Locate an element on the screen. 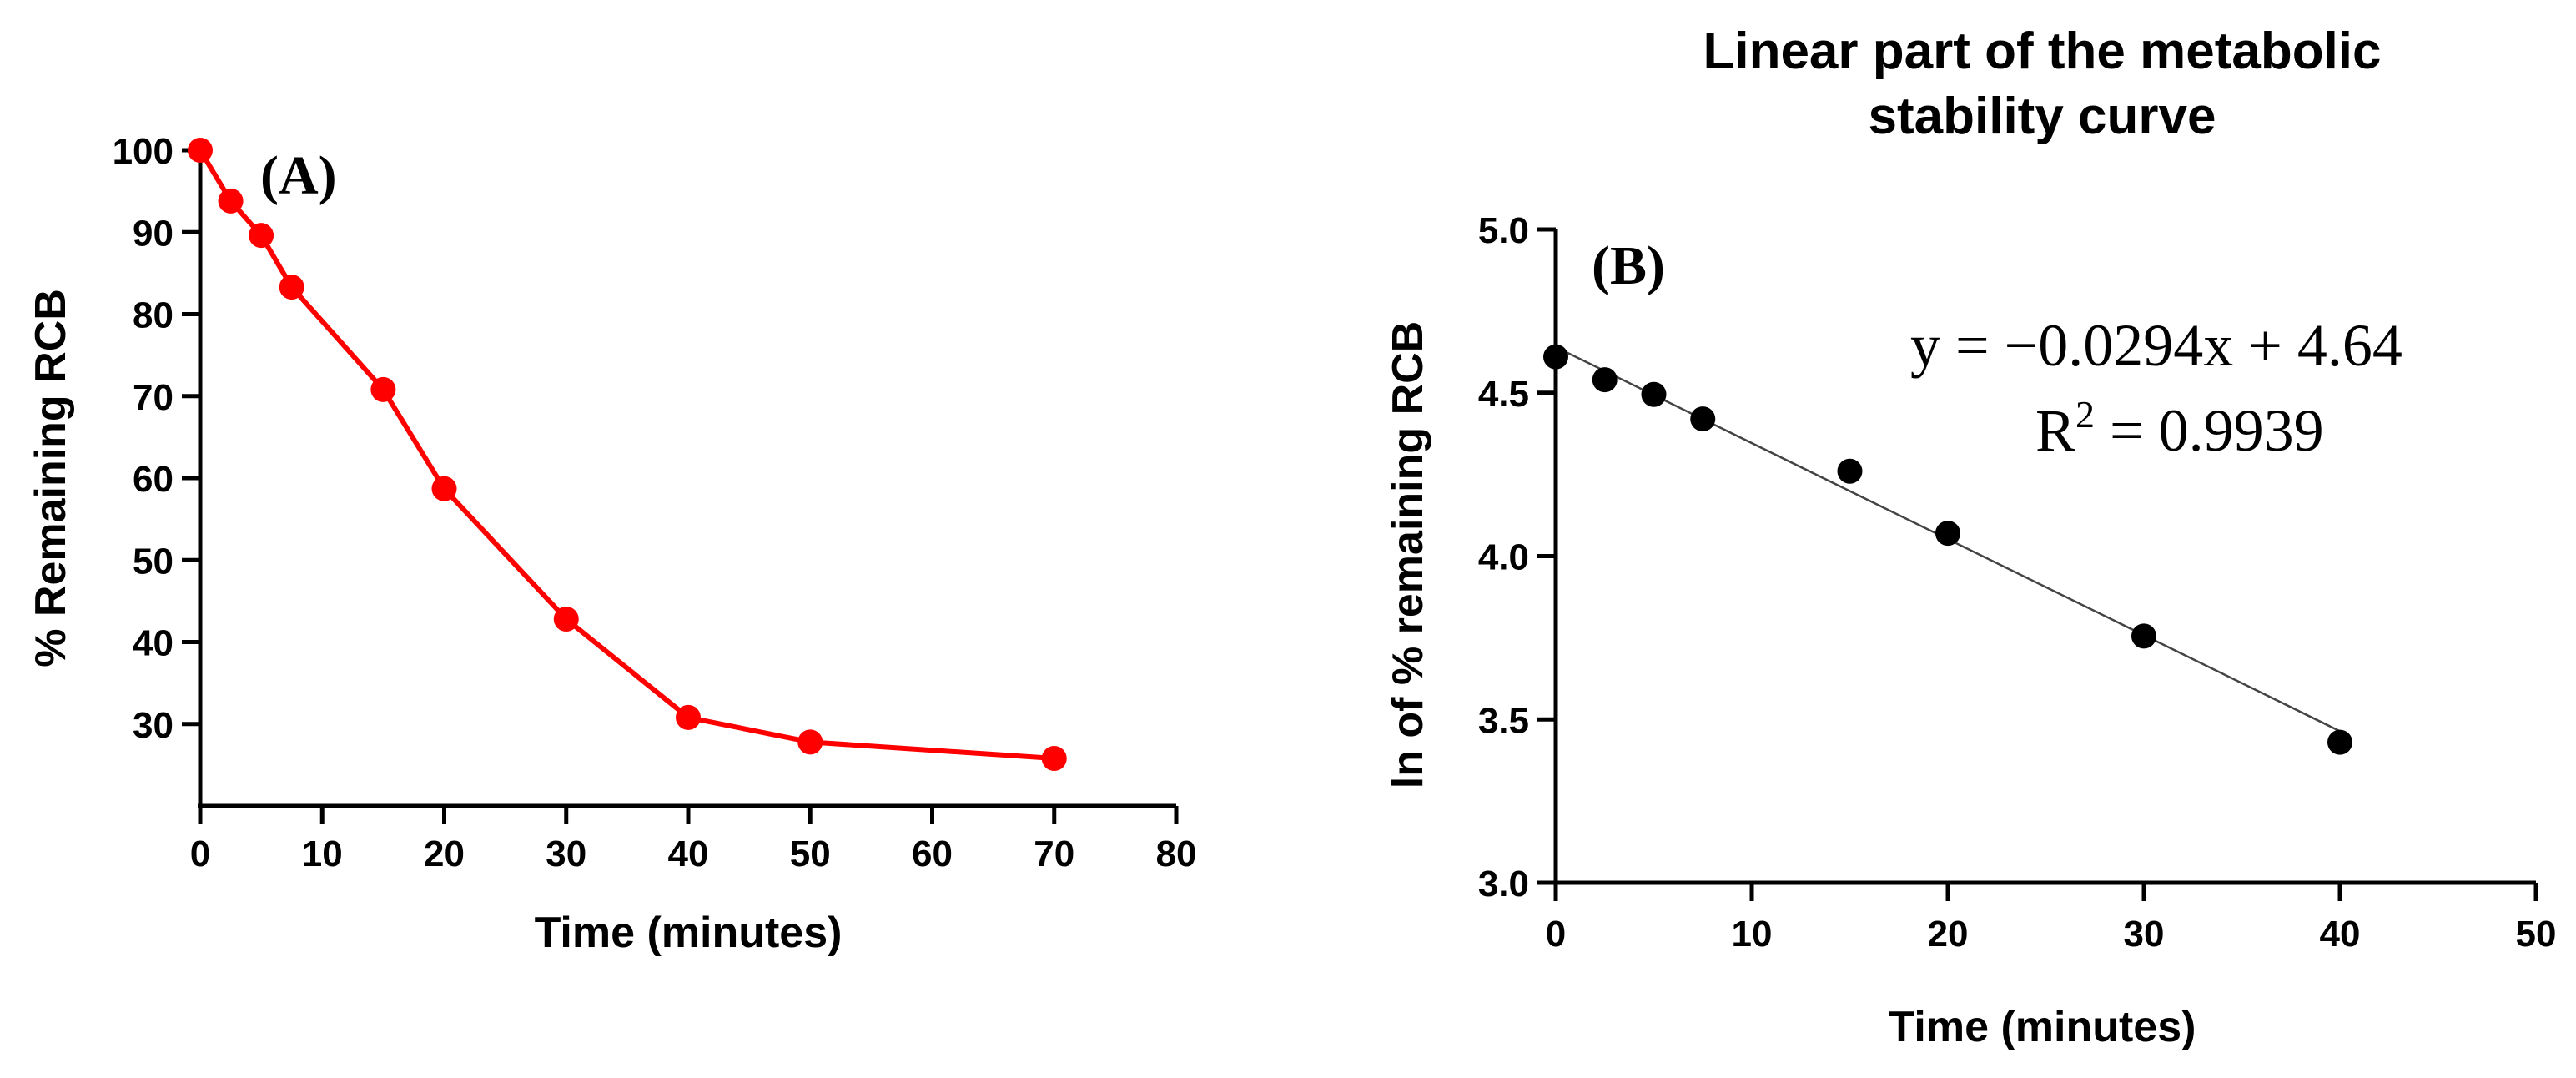 Image resolution: width=2576 pixels, height=1078 pixels. panel-a-x-tick-label: 0 is located at coordinates (200, 854).